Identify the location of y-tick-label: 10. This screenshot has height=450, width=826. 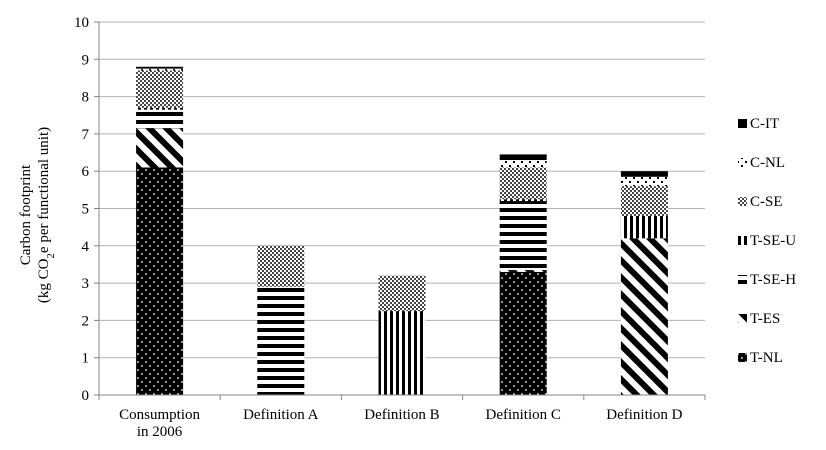
(81, 23).